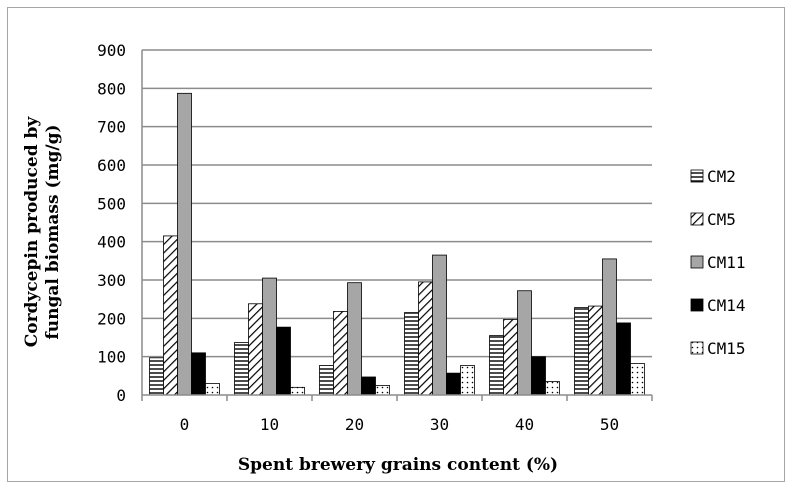 The height and width of the screenshot is (492, 795). I want to click on y-tick-label: 600, so click(111, 165).